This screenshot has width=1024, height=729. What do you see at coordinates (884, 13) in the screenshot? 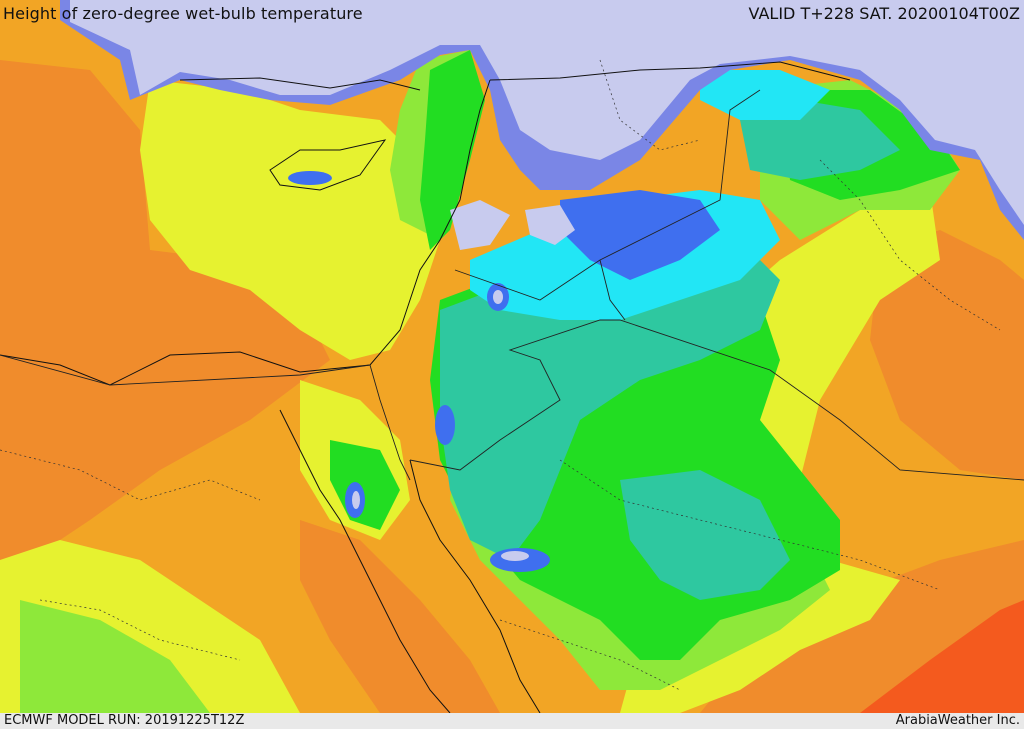
I see `valid-time-label: VALID T+228 SAT. 20200104T00Z` at bounding box center [884, 13].